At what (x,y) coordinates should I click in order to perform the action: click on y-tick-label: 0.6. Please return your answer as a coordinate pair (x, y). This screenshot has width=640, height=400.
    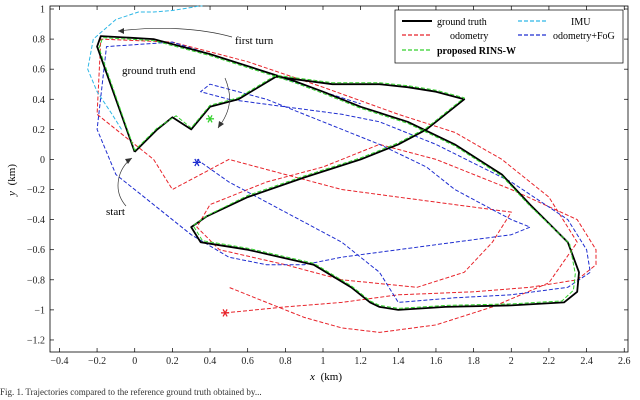
    Looking at the image, I should click on (39, 70).